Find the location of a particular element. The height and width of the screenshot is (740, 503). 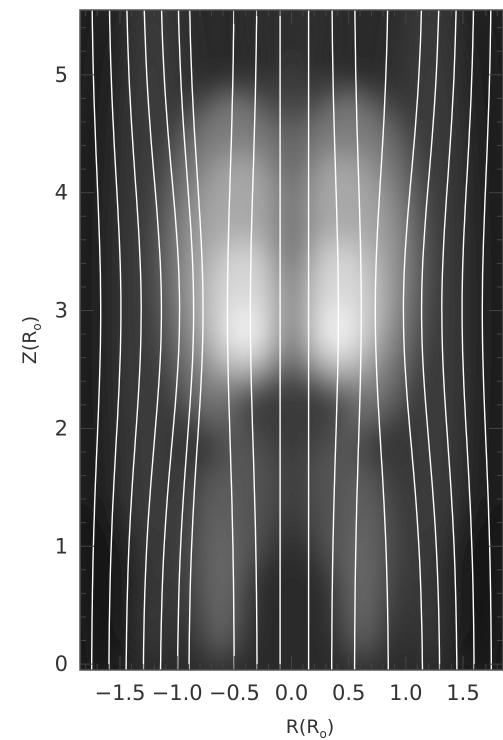

y-axis-tick-labels: 0 1 2 3 4 5 is located at coordinates (61, 369).